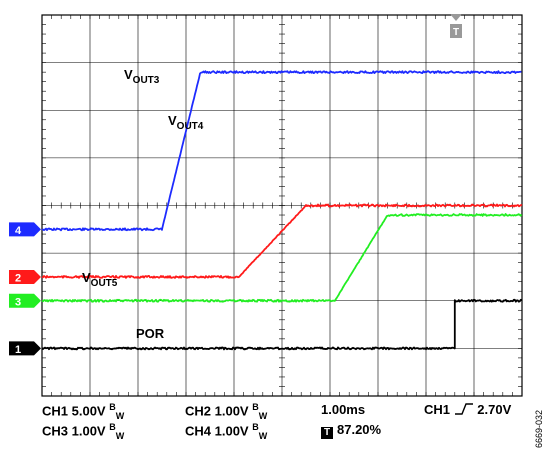  Describe the element at coordinates (18, 231) in the screenshot. I see `channel-marker-number: 4` at that location.